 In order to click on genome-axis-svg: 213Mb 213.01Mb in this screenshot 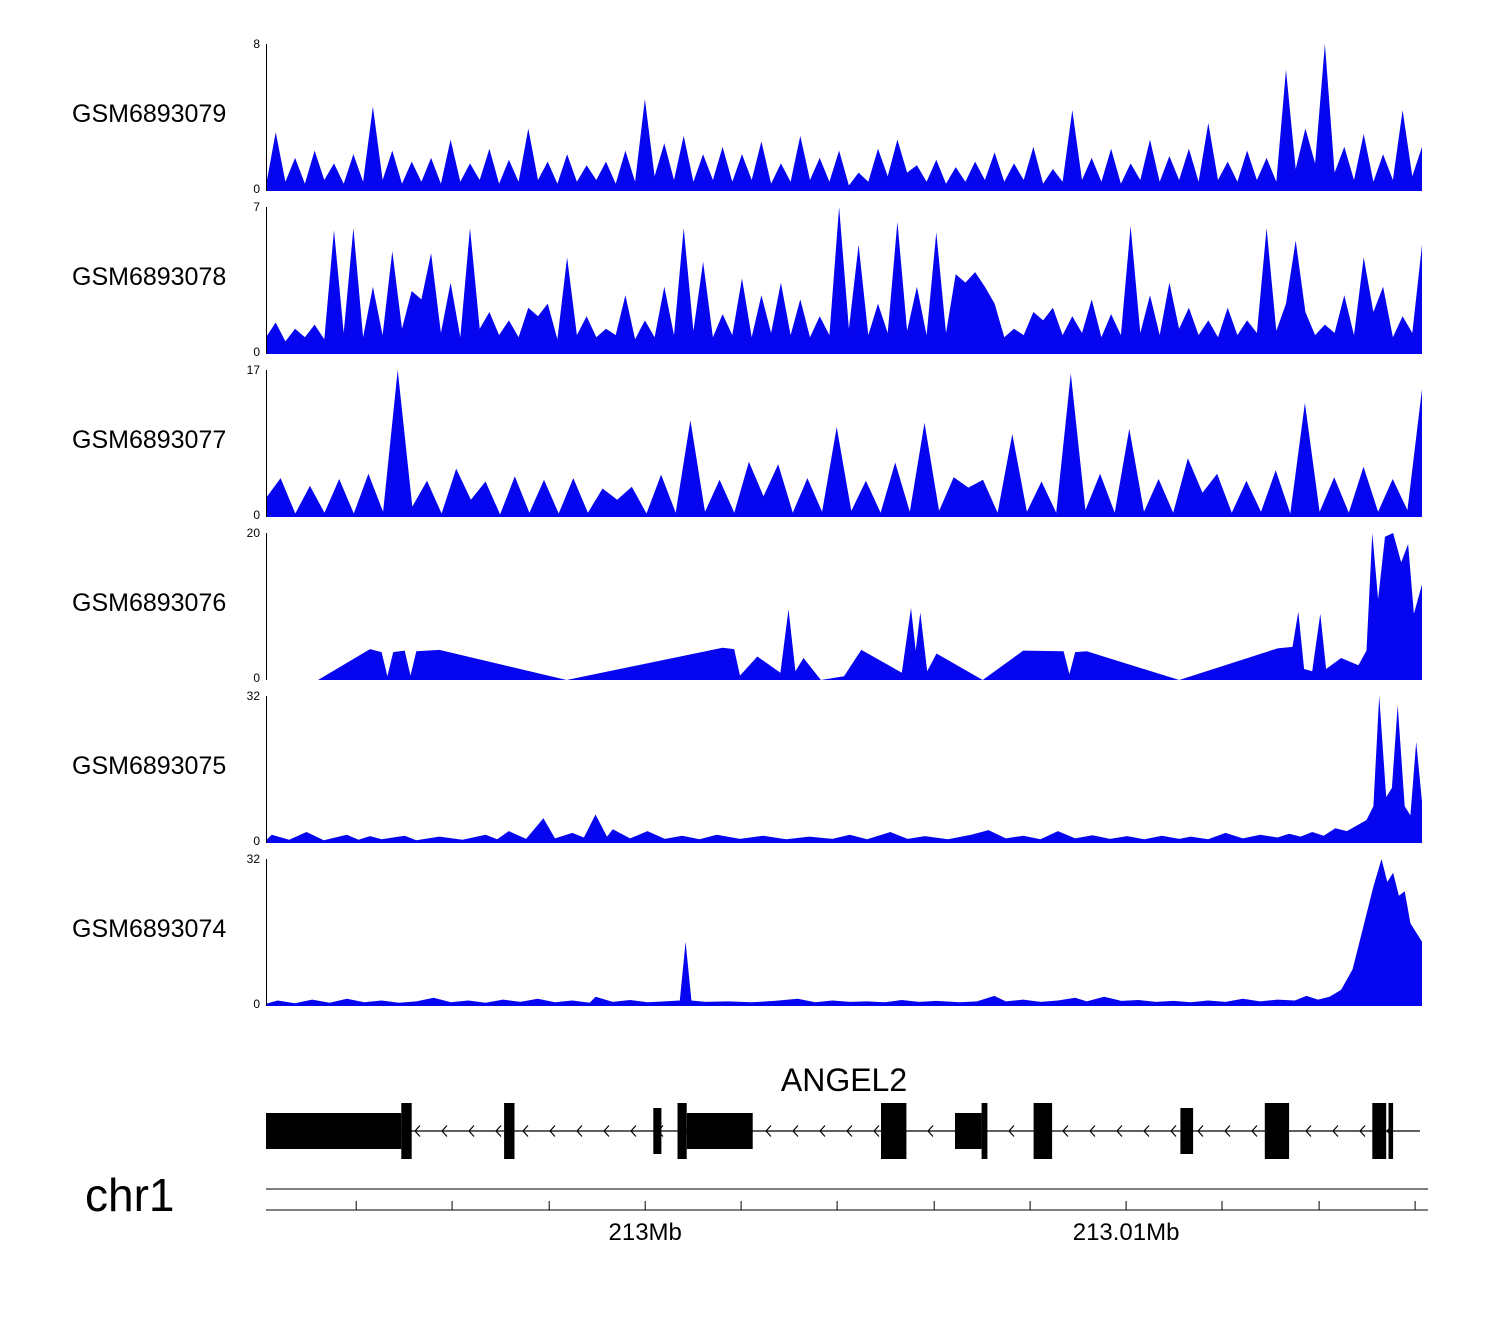, I will do `click(847, 1217)`.